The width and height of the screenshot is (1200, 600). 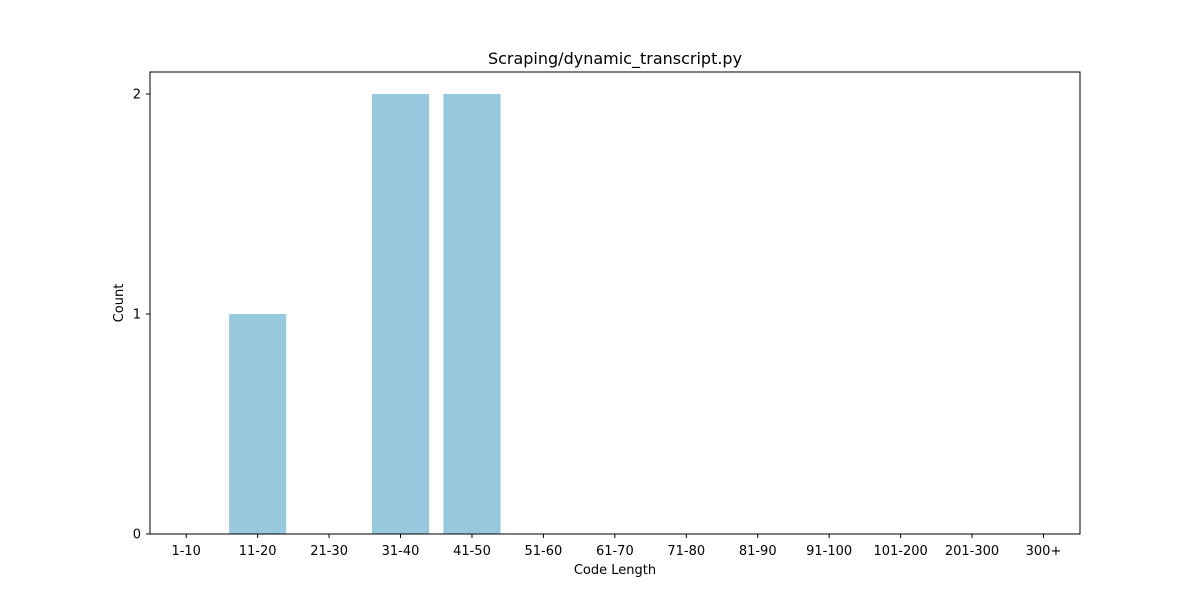 I want to click on x-tick-label: 61-70, so click(x=615, y=551).